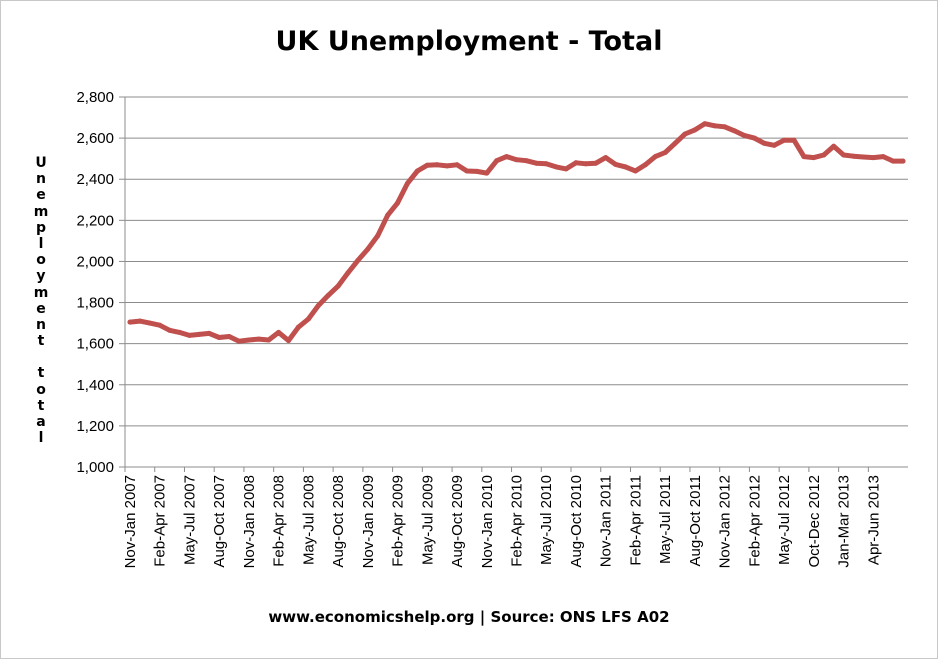 This screenshot has height=659, width=938. I want to click on y-axis-label-char: l, so click(41, 438).